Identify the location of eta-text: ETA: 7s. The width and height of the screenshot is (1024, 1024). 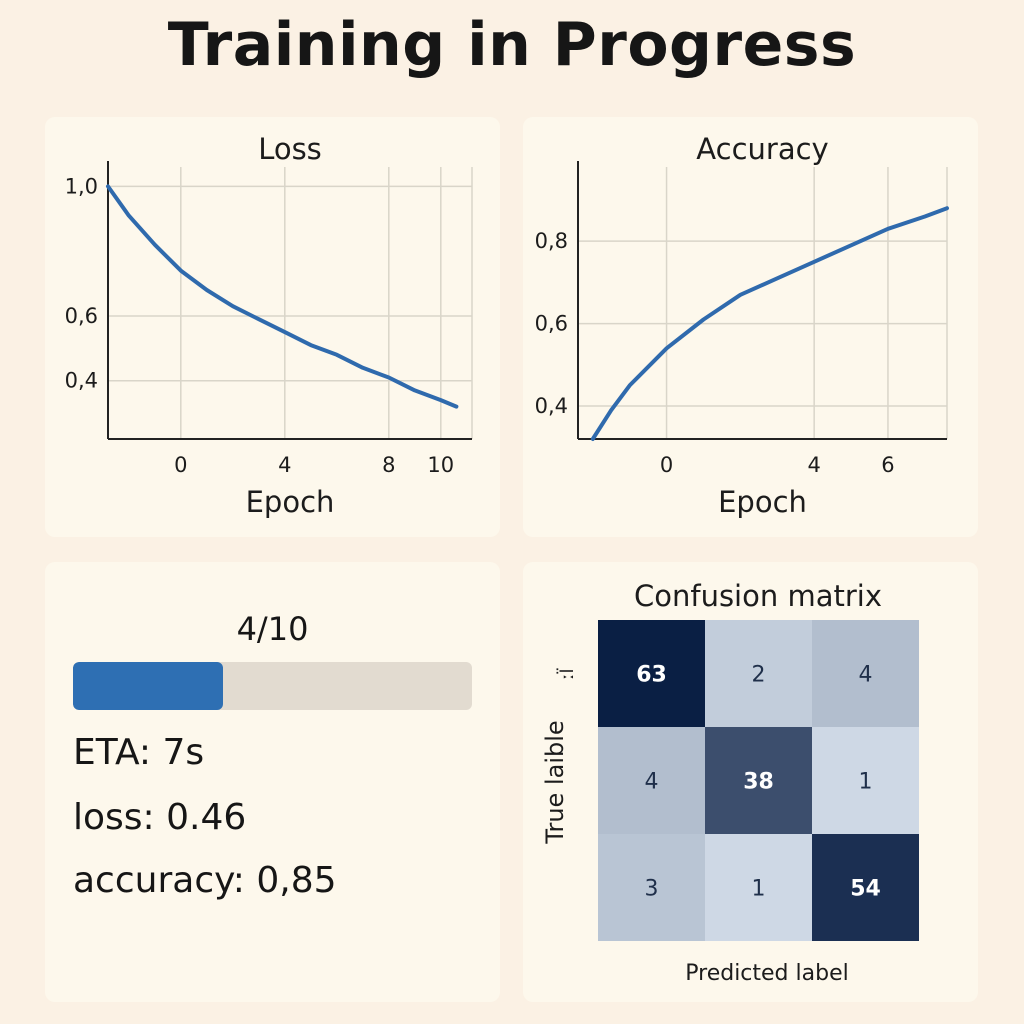
(139, 752).